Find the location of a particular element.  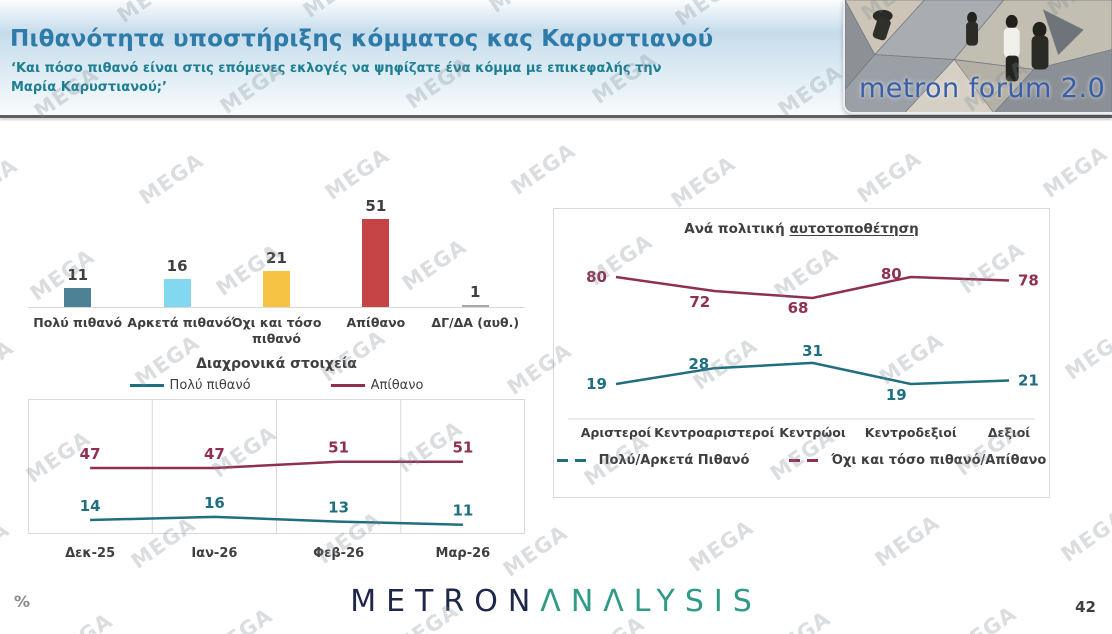

bar-category-label: Απίθανο is located at coordinates (376, 322).